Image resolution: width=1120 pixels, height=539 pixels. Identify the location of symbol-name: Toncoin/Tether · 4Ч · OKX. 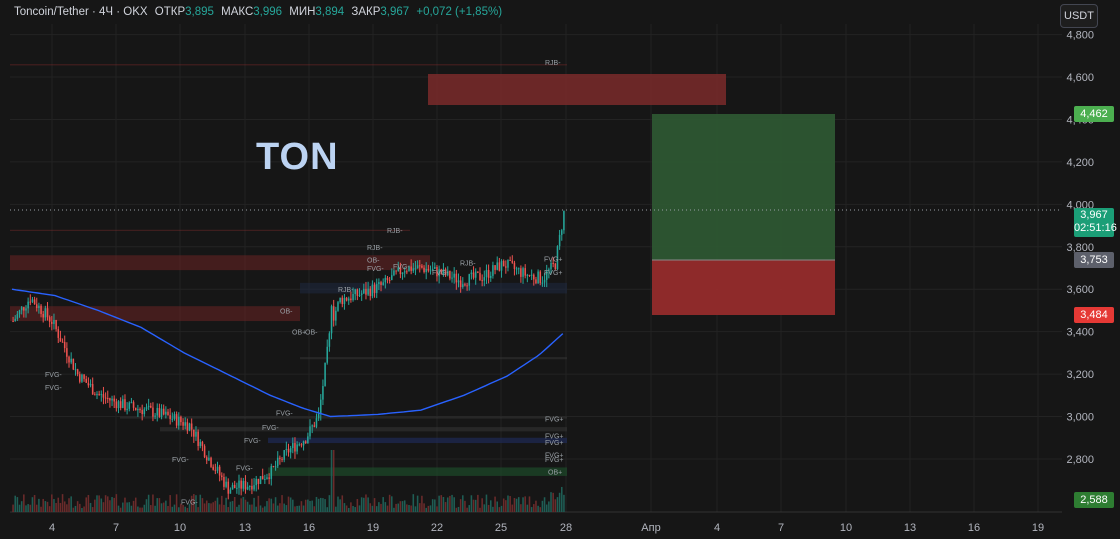
(81, 12).